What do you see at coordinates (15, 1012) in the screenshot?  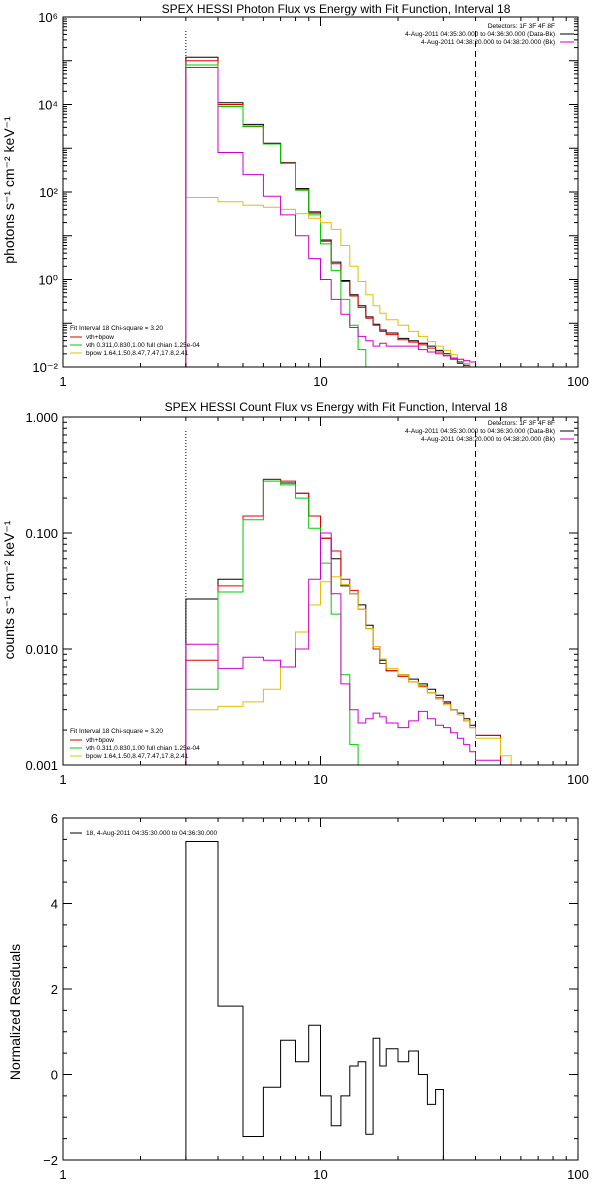 I see `residuals-y-axis-label: Normalized Residuals` at bounding box center [15, 1012].